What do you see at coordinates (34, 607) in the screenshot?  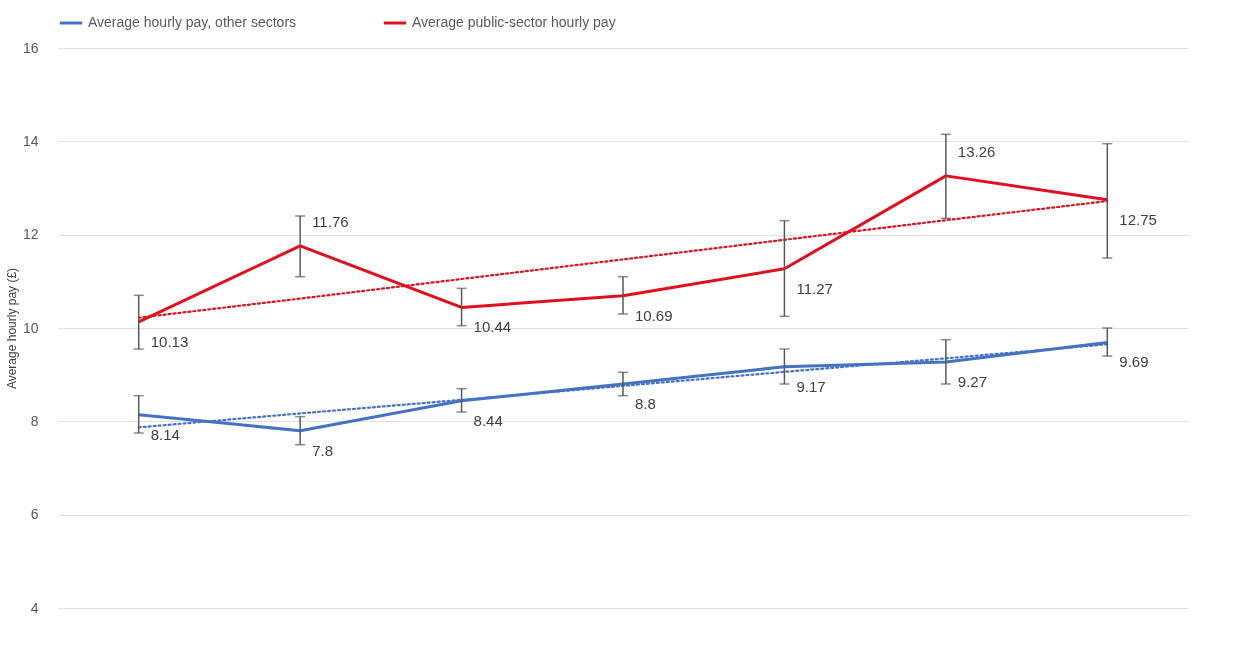 I see `y-tick-label: 4` at bounding box center [34, 607].